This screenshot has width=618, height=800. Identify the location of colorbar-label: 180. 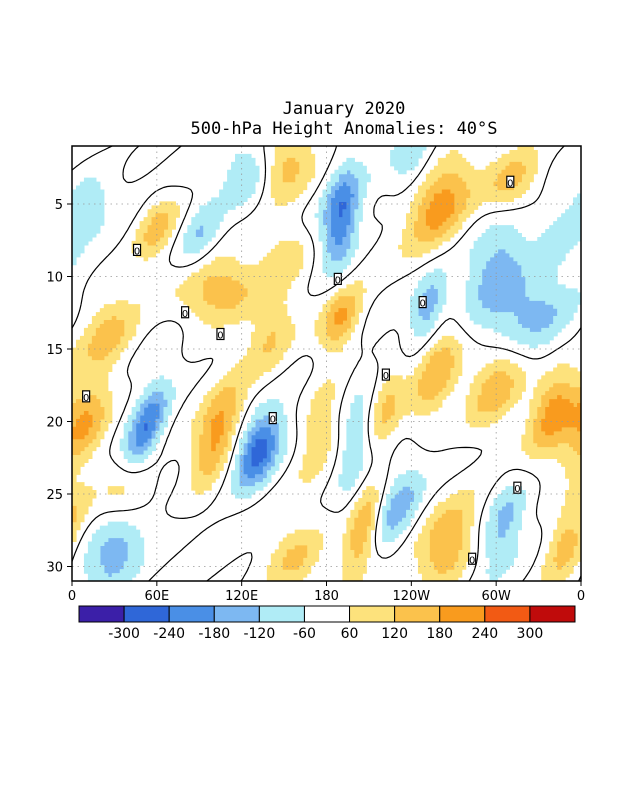
(439, 634).